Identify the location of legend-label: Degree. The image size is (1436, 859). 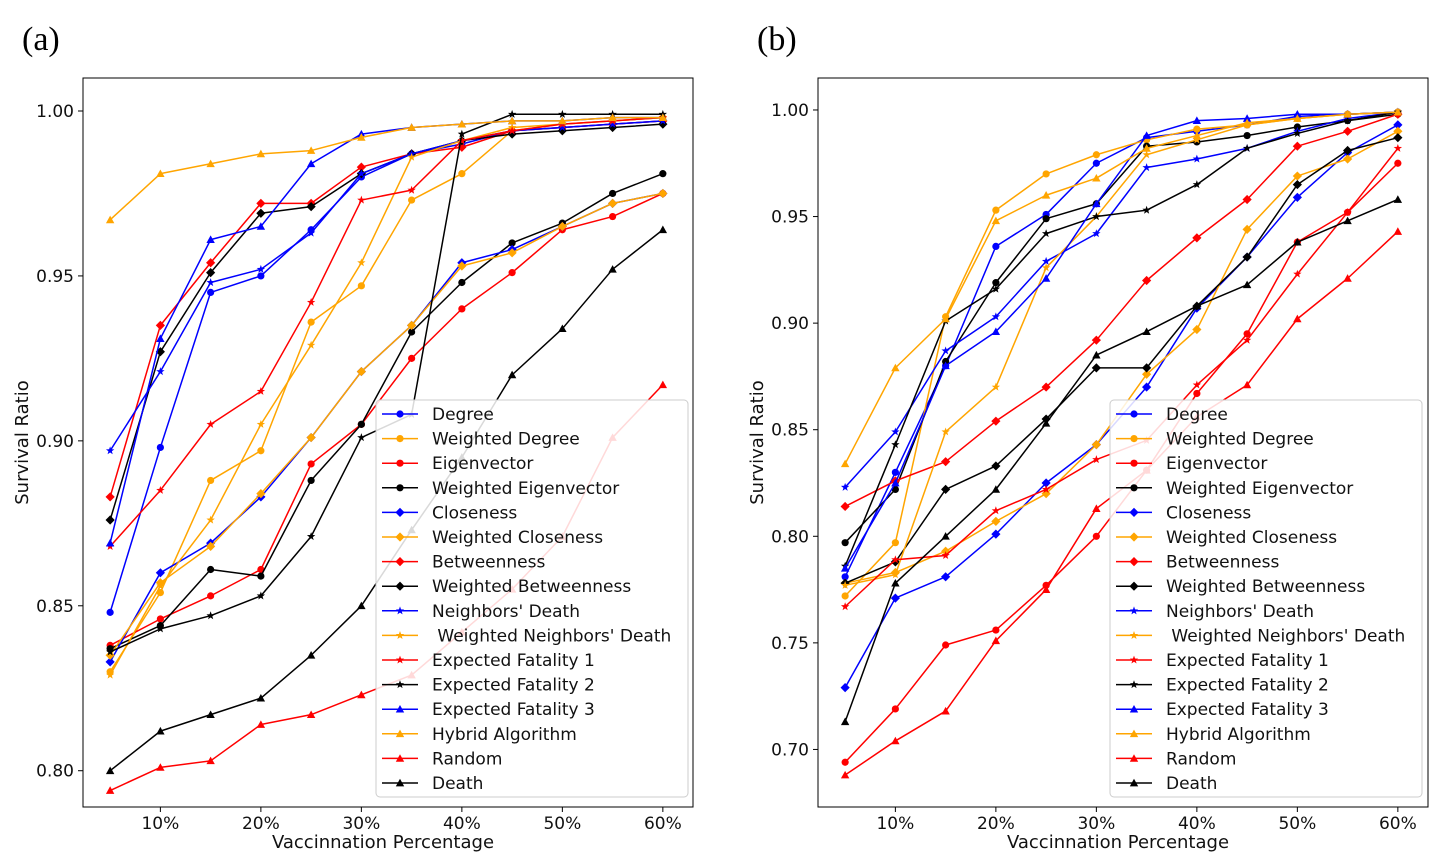
(1197, 415).